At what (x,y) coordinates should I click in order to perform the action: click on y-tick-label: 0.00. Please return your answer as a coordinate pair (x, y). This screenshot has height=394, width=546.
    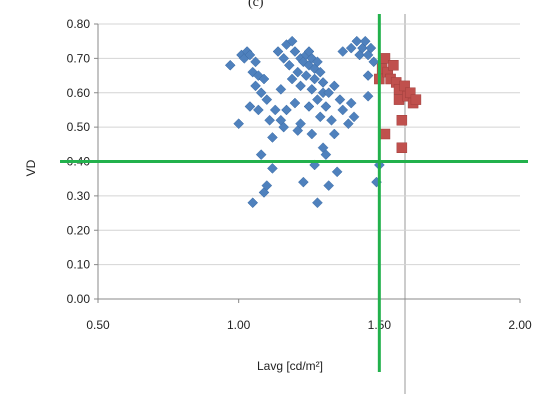
    Looking at the image, I should click on (79, 299).